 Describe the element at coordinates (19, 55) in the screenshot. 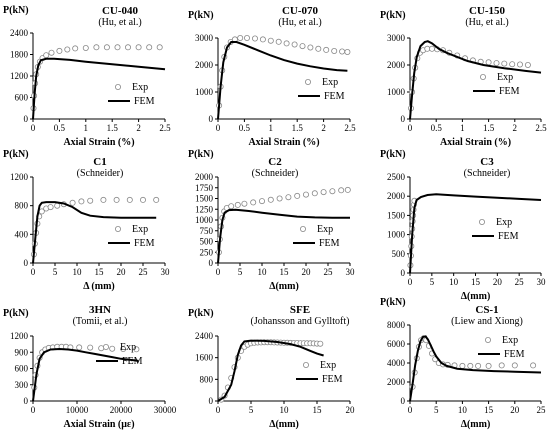

I see `y-tick-label: 1800` at that location.